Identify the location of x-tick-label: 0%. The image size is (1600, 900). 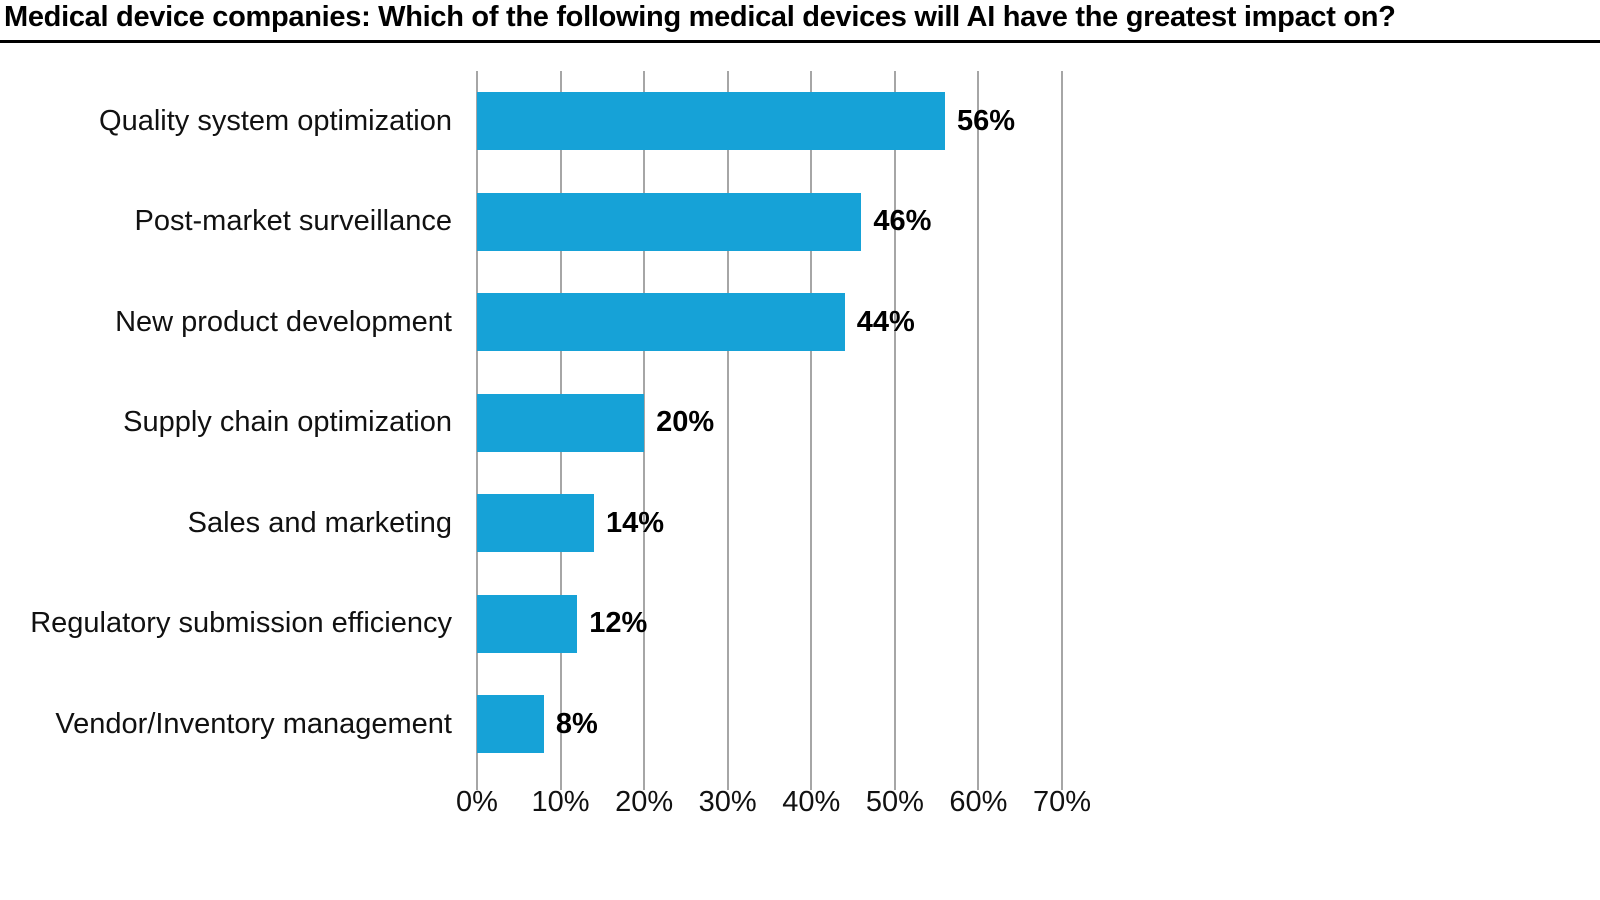
(477, 802).